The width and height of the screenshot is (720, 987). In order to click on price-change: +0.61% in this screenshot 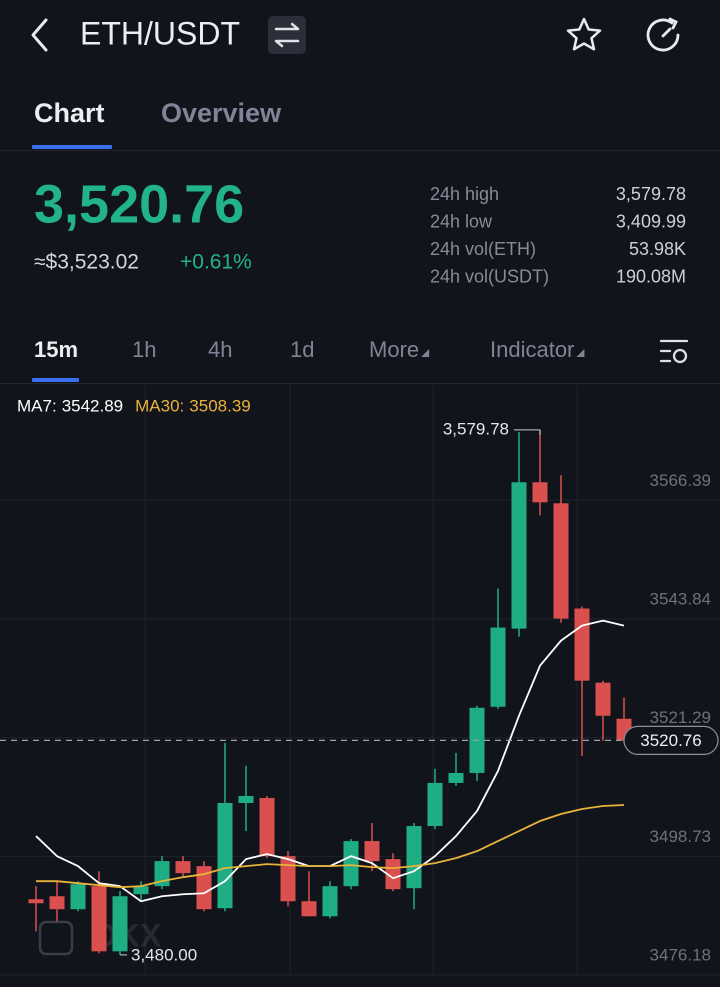, I will do `click(216, 262)`.